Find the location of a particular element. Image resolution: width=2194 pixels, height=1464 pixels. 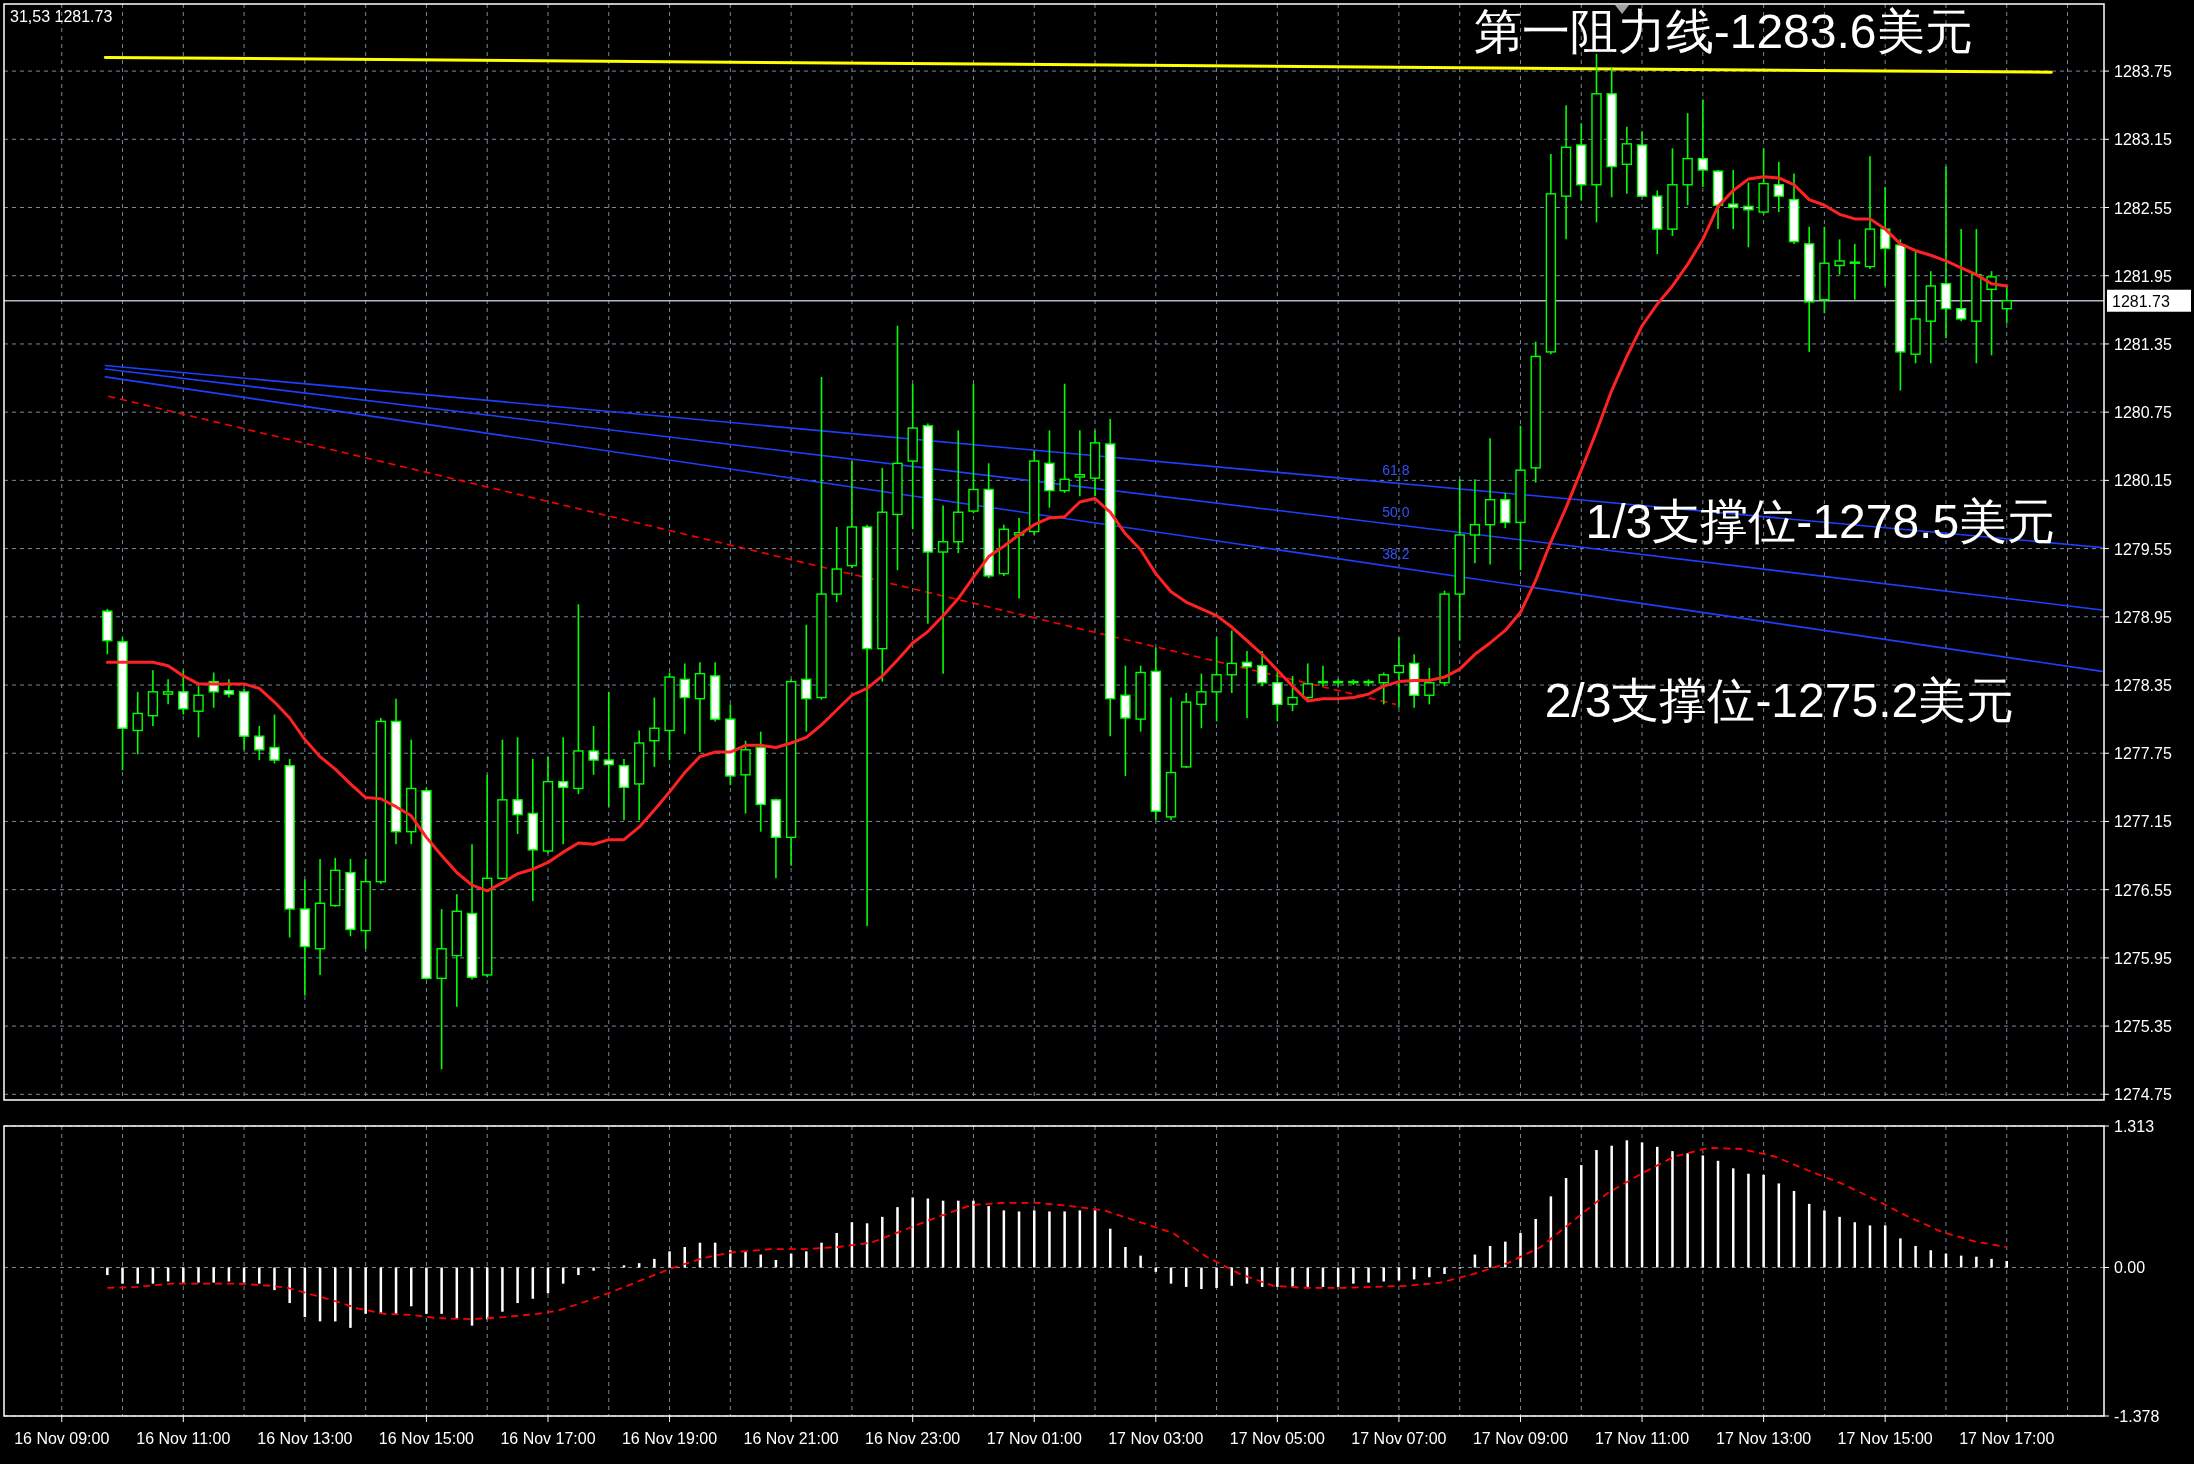

y-tick-label: 1276.55 is located at coordinates (2143, 890).